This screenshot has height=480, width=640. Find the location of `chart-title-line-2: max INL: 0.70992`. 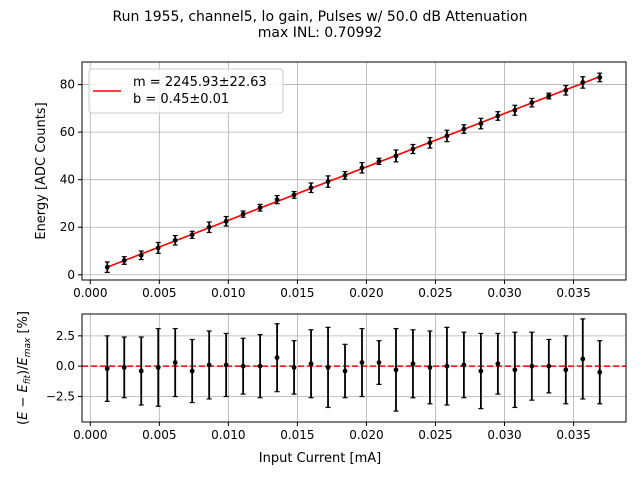

chart-title-line-2: max INL: 0.70992 is located at coordinates (320, 33).